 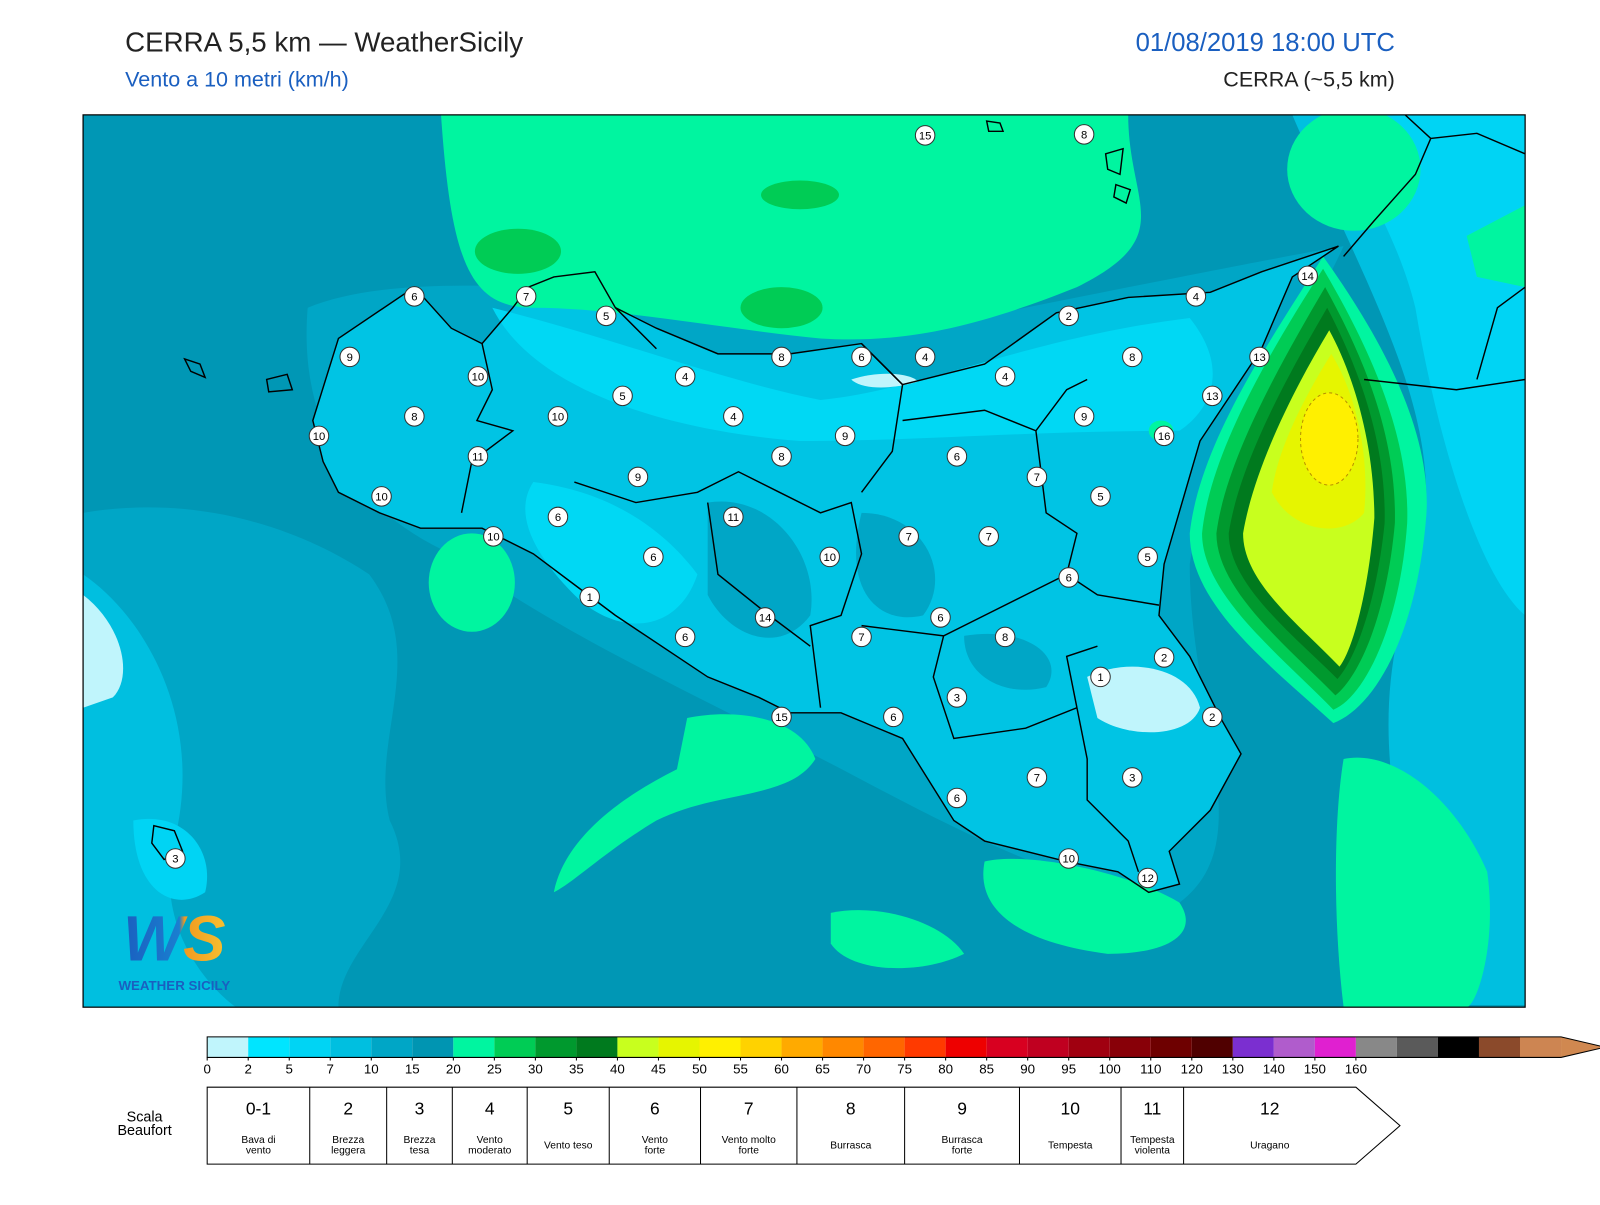 What do you see at coordinates (962, 1108) in the screenshot?
I see `beaufort-force: 9` at bounding box center [962, 1108].